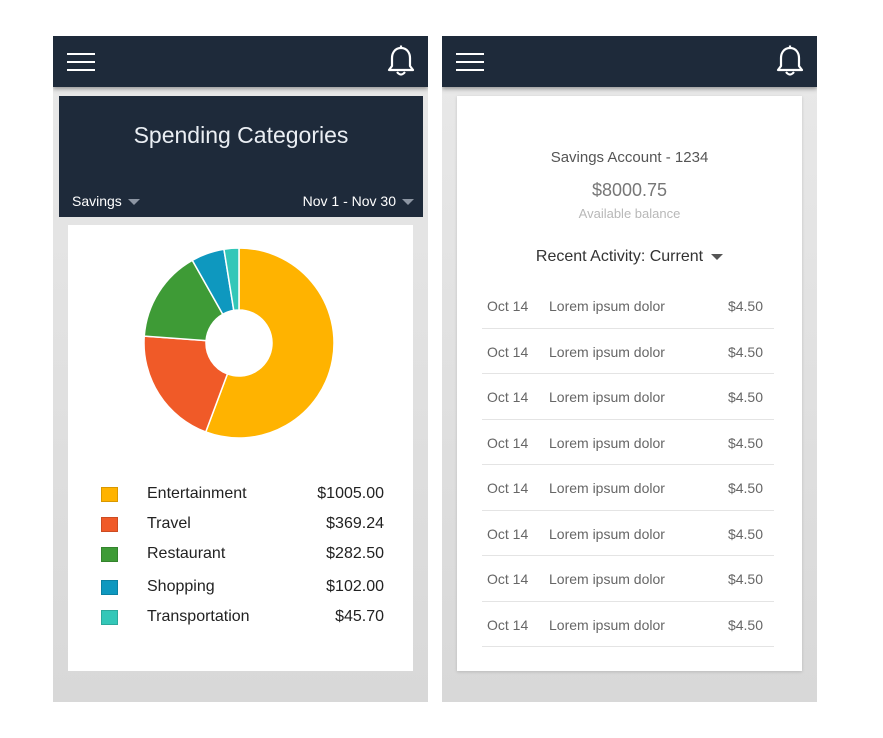  What do you see at coordinates (242, 525) in the screenshot?
I see `legend-item: Travel $369.24` at bounding box center [242, 525].